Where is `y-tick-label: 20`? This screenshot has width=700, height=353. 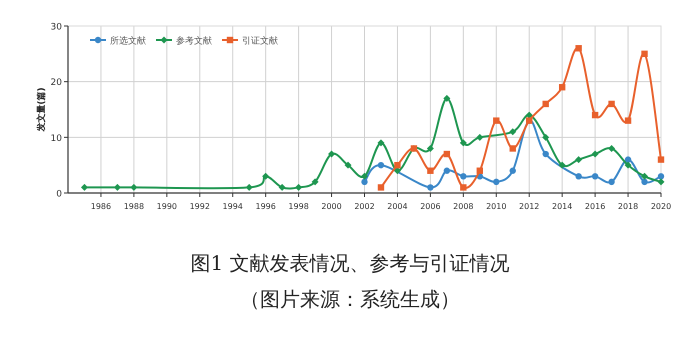
y-tick-label: 20 is located at coordinates (56, 83).